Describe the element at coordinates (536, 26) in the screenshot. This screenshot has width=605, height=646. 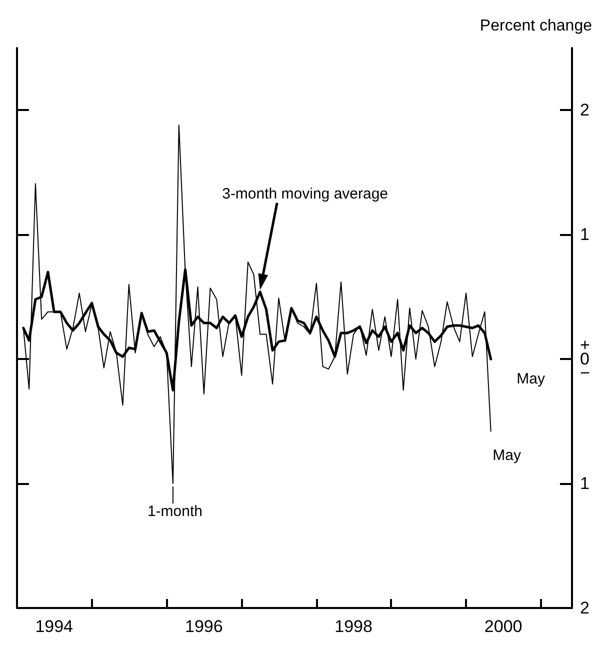
I see `y-axis-title: Percent change` at that location.